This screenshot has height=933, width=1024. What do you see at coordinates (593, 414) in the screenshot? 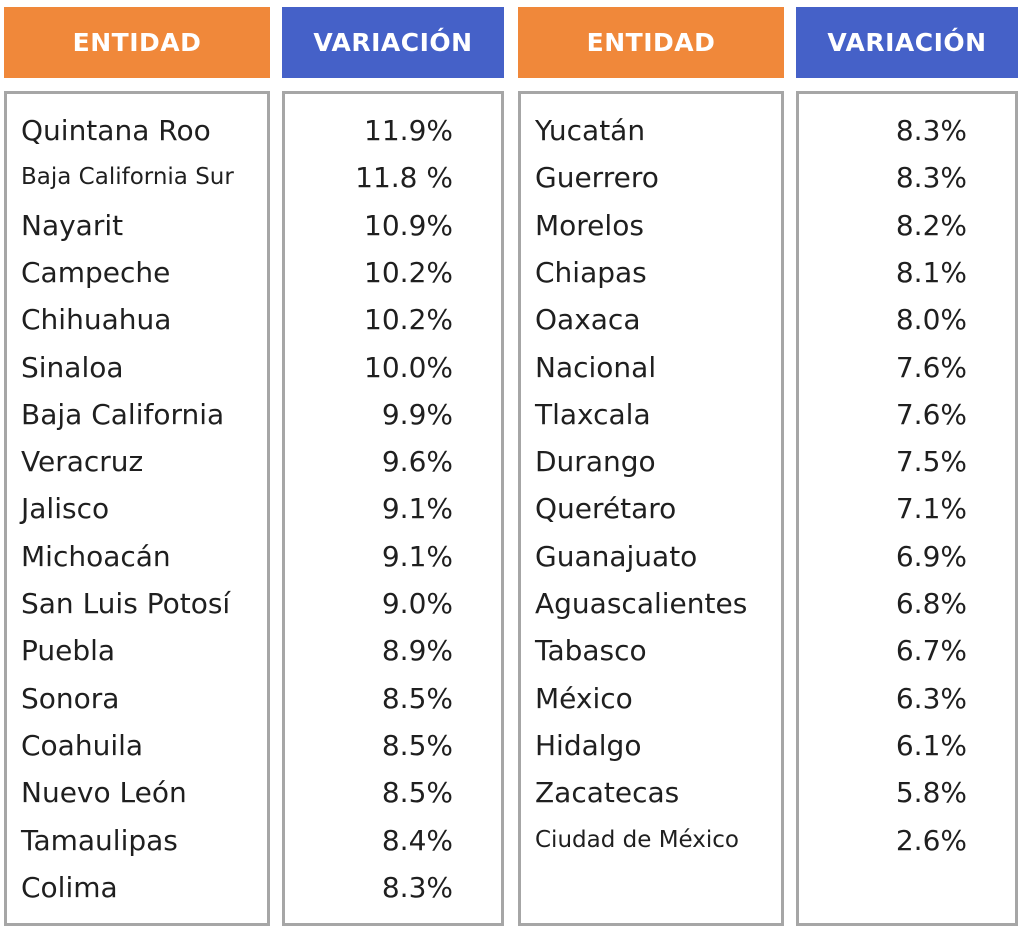
I see `entidad-cell-right-7: Tlaxcala` at bounding box center [593, 414].